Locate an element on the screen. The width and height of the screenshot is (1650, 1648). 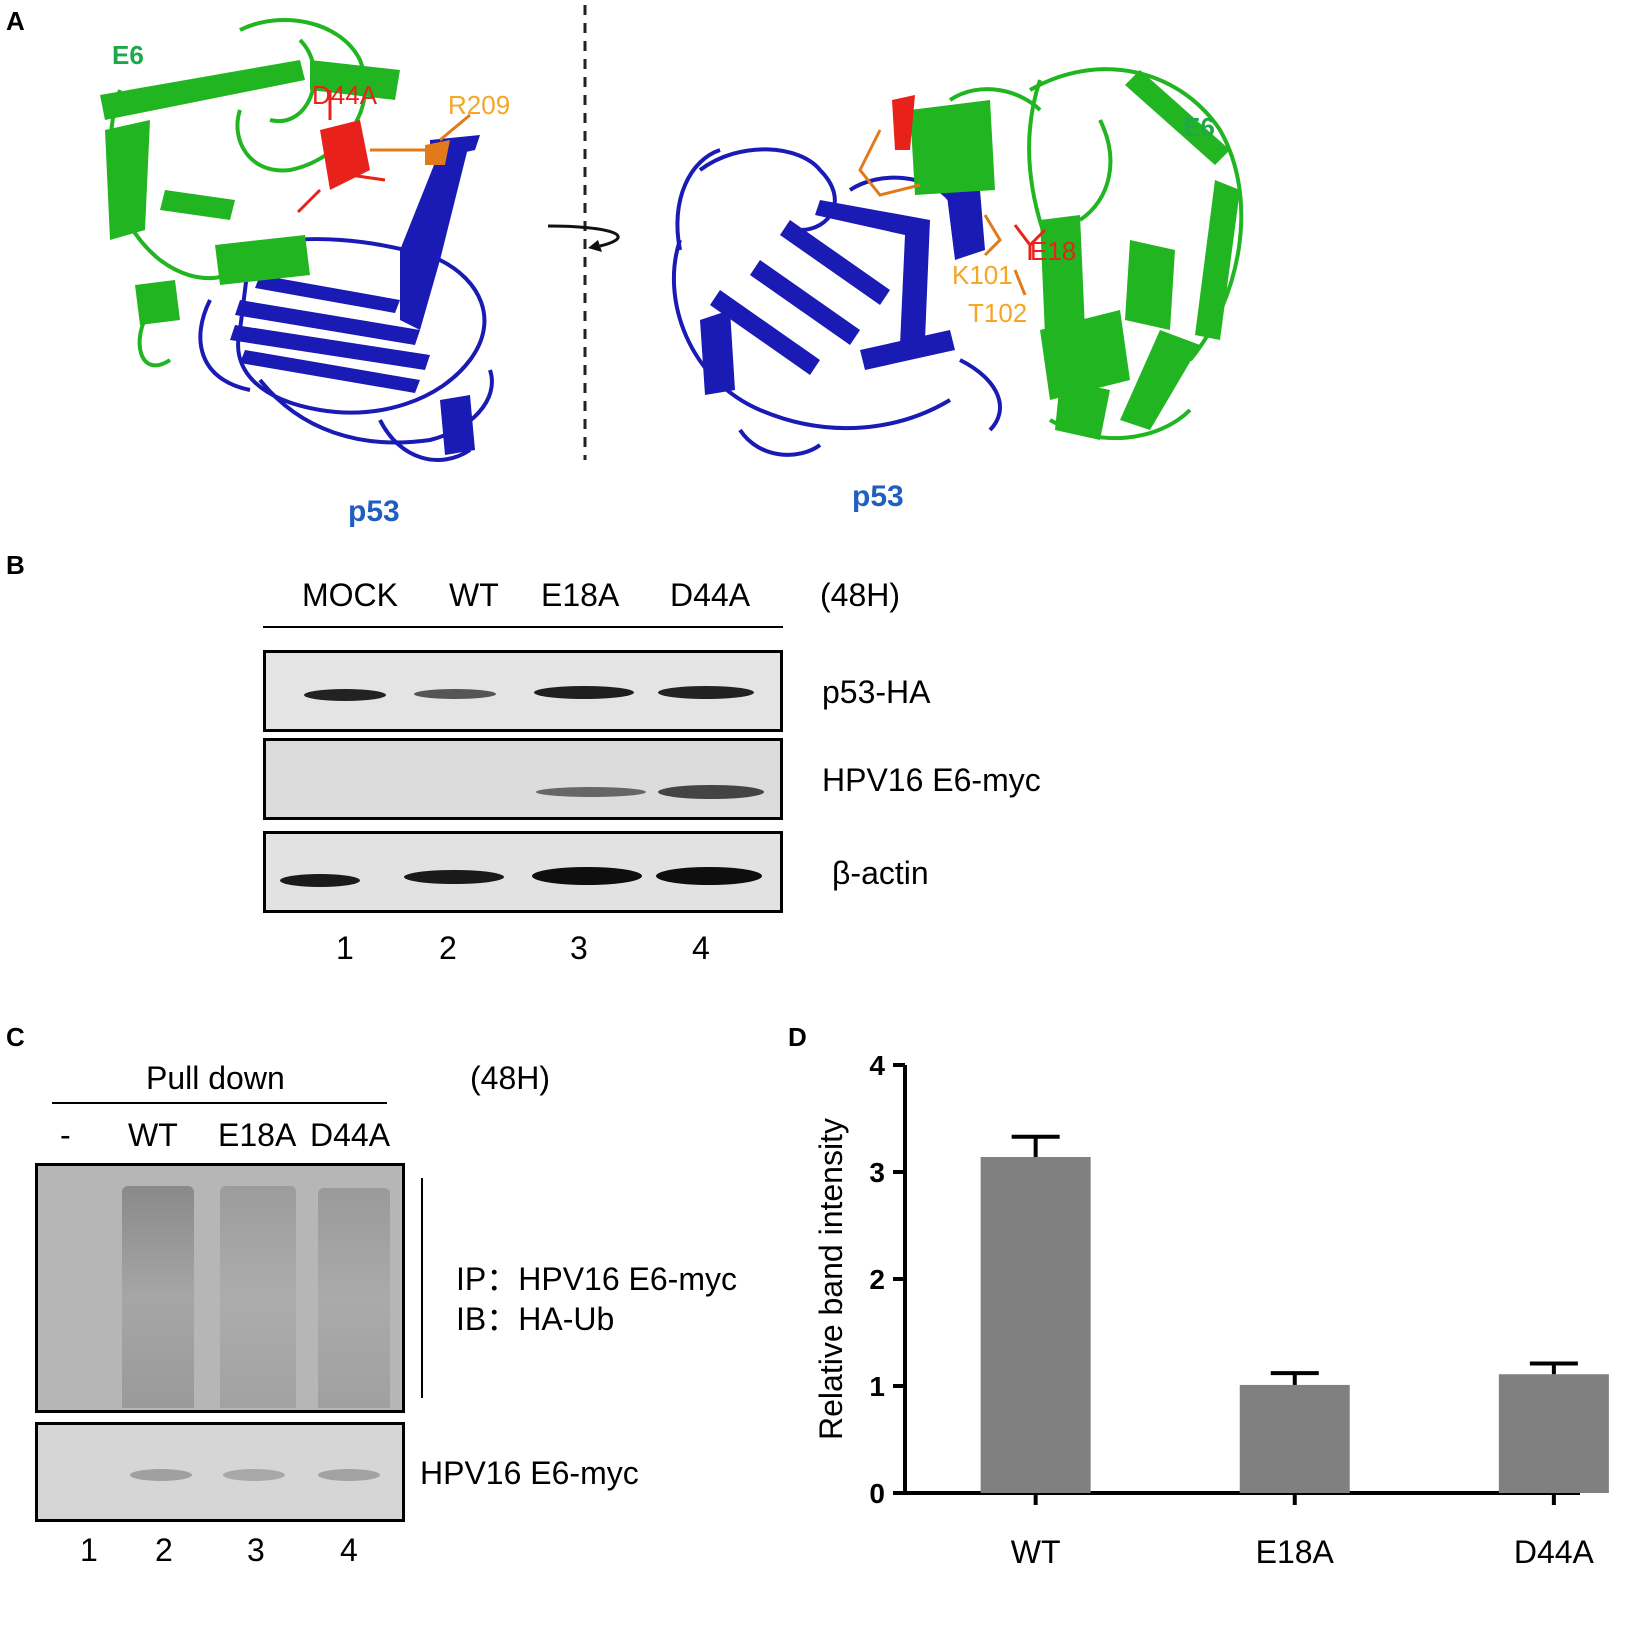
y-tick-label: 2 is located at coordinates (877, 1279).